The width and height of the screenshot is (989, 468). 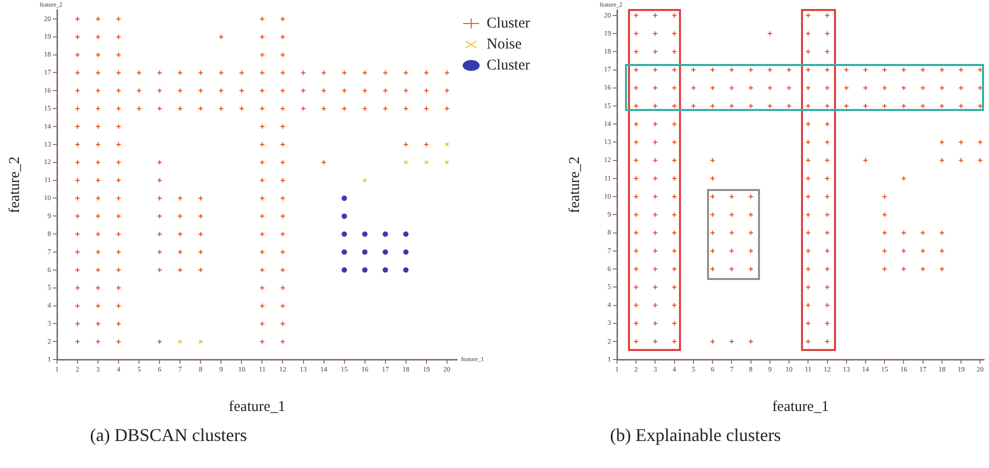 What do you see at coordinates (168, 435) in the screenshot?
I see `text: (a) DBSCAN clusters` at bounding box center [168, 435].